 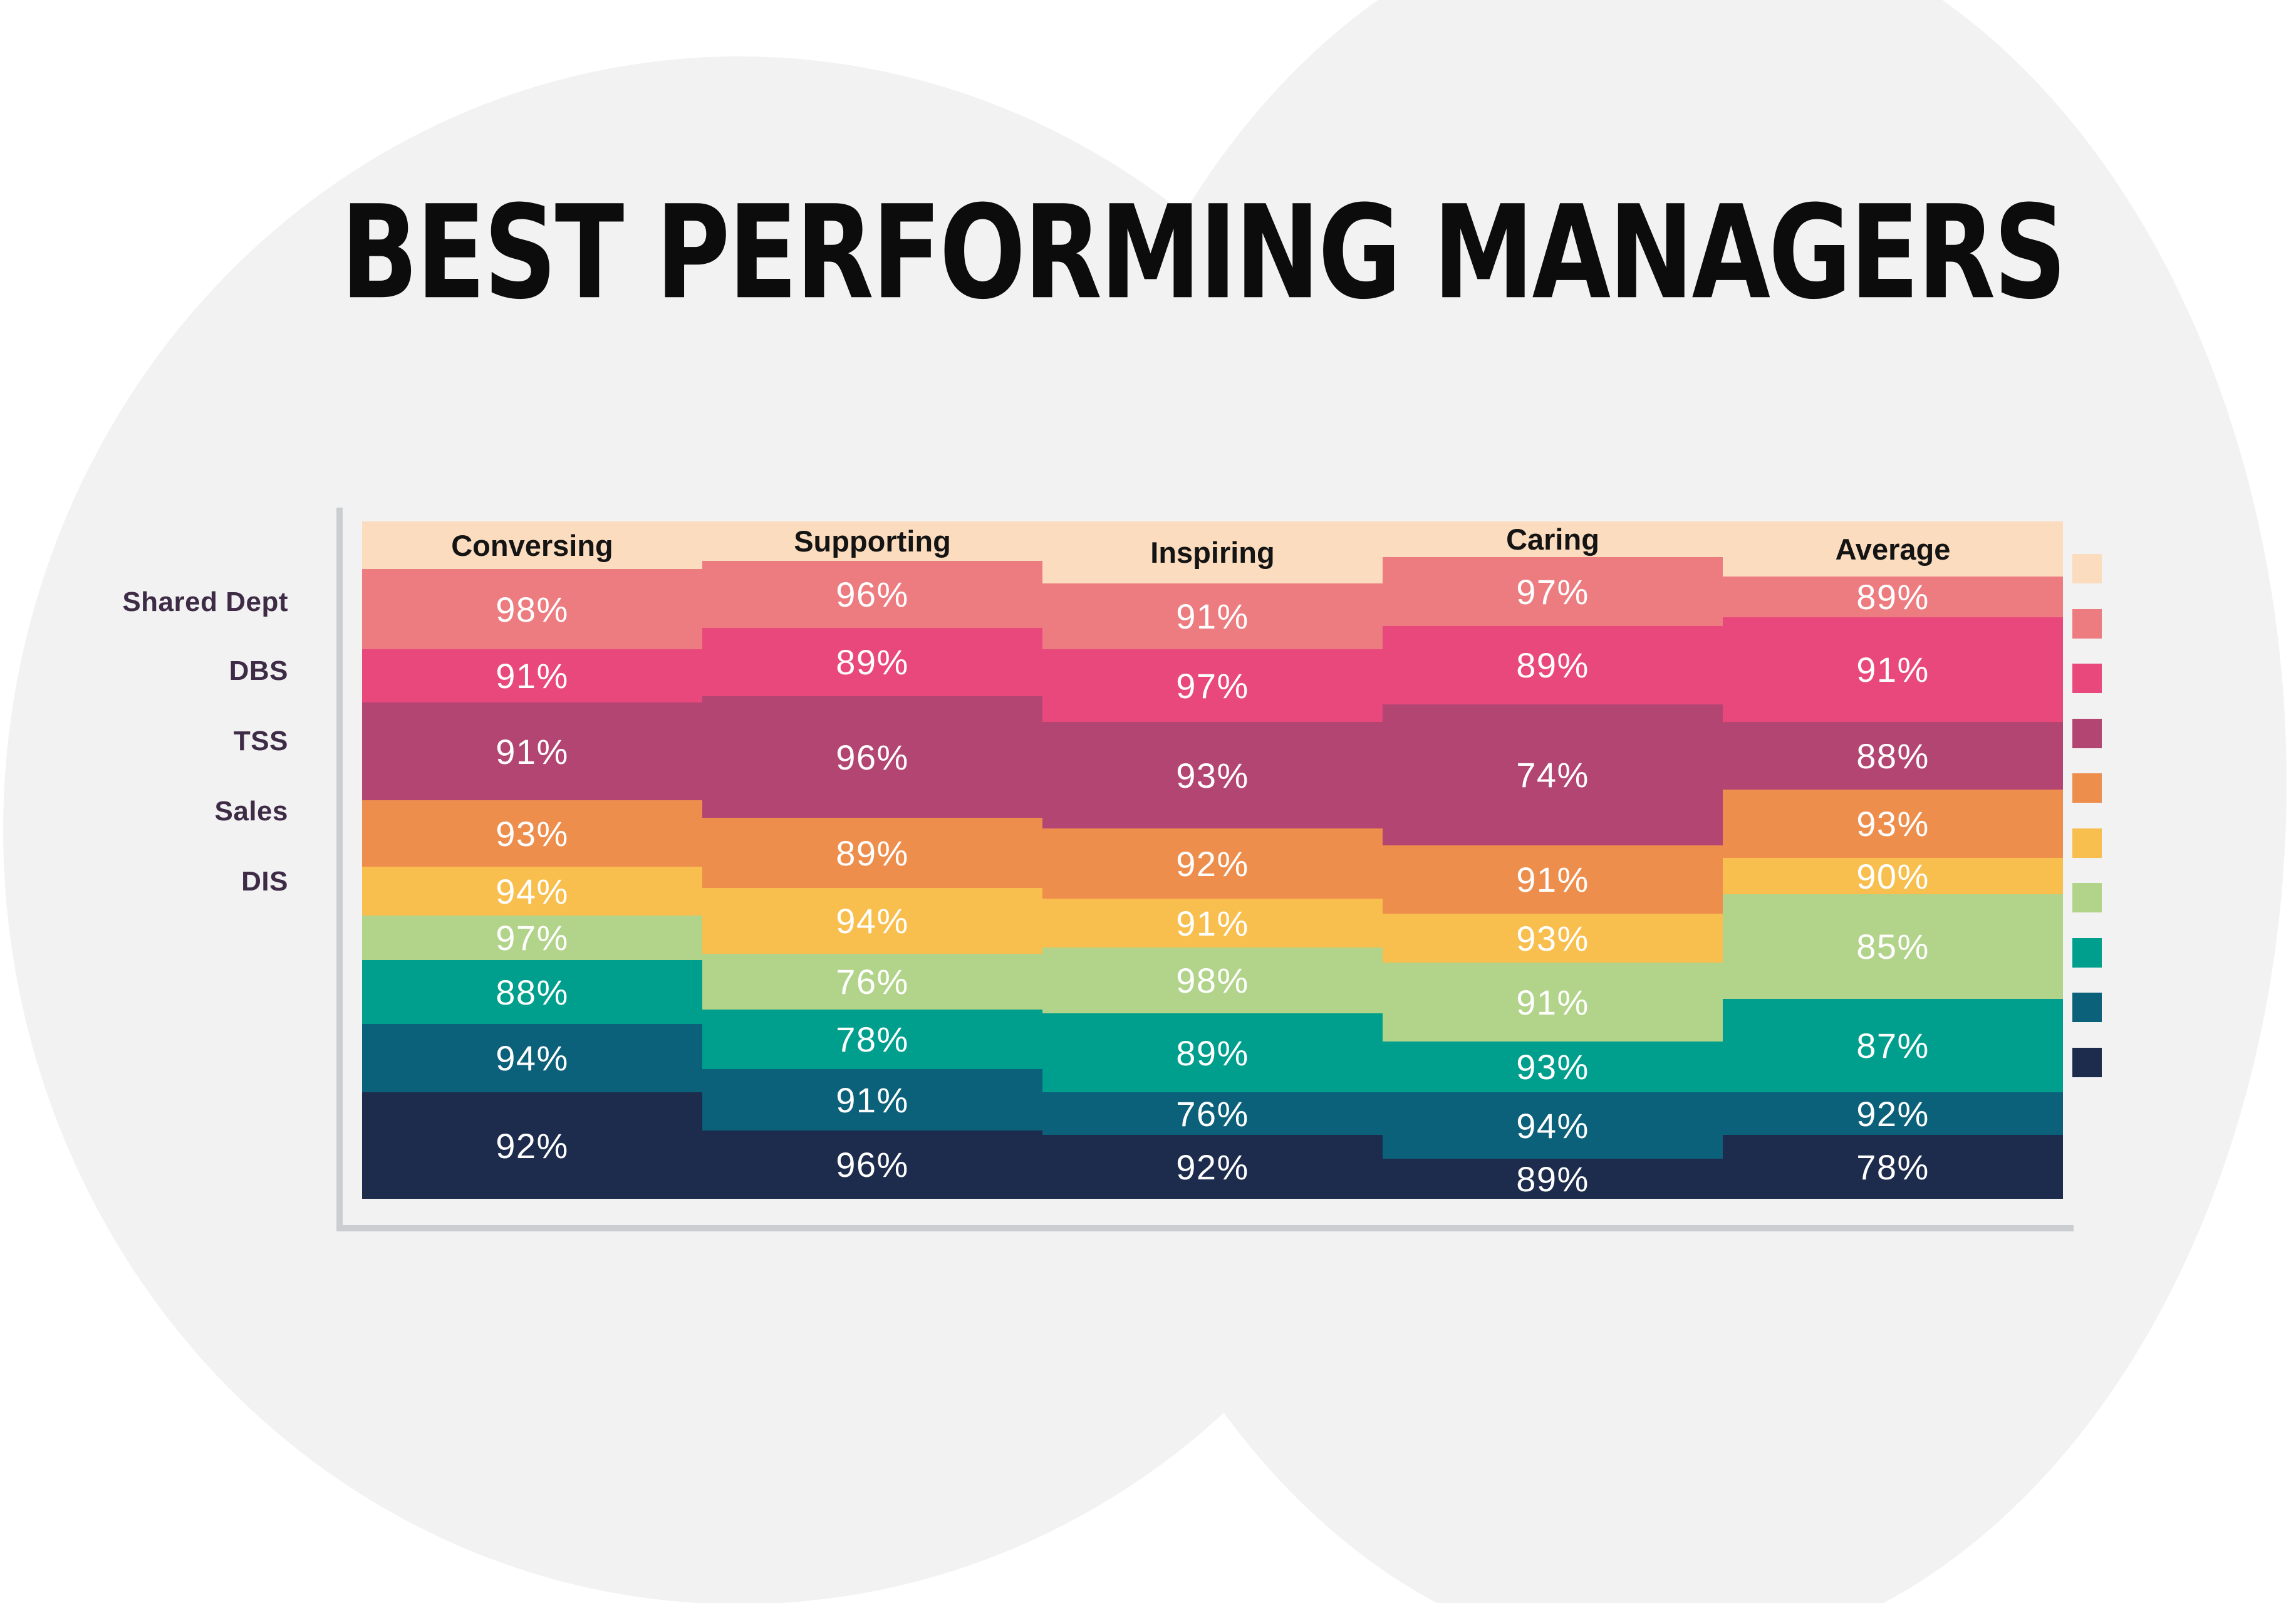 I want to click on cell-average-band-magenta: 88%, so click(x=1893, y=756).